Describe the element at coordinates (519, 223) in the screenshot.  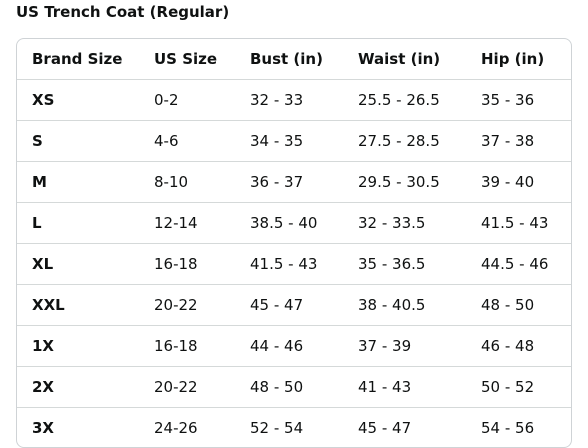
I see `hip-cell: 41.5 - 43` at that location.